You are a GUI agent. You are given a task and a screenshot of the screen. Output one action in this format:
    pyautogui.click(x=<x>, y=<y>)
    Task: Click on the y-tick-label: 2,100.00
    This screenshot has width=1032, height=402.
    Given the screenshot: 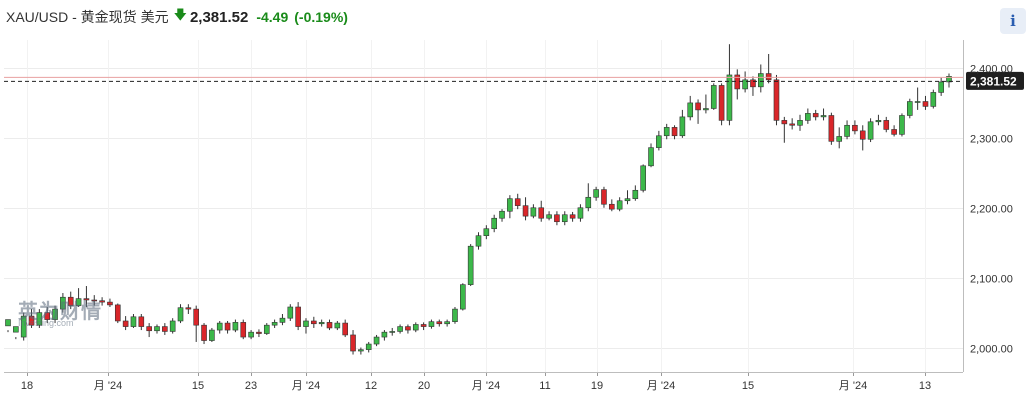 What is the action you would take?
    pyautogui.click(x=991, y=280)
    